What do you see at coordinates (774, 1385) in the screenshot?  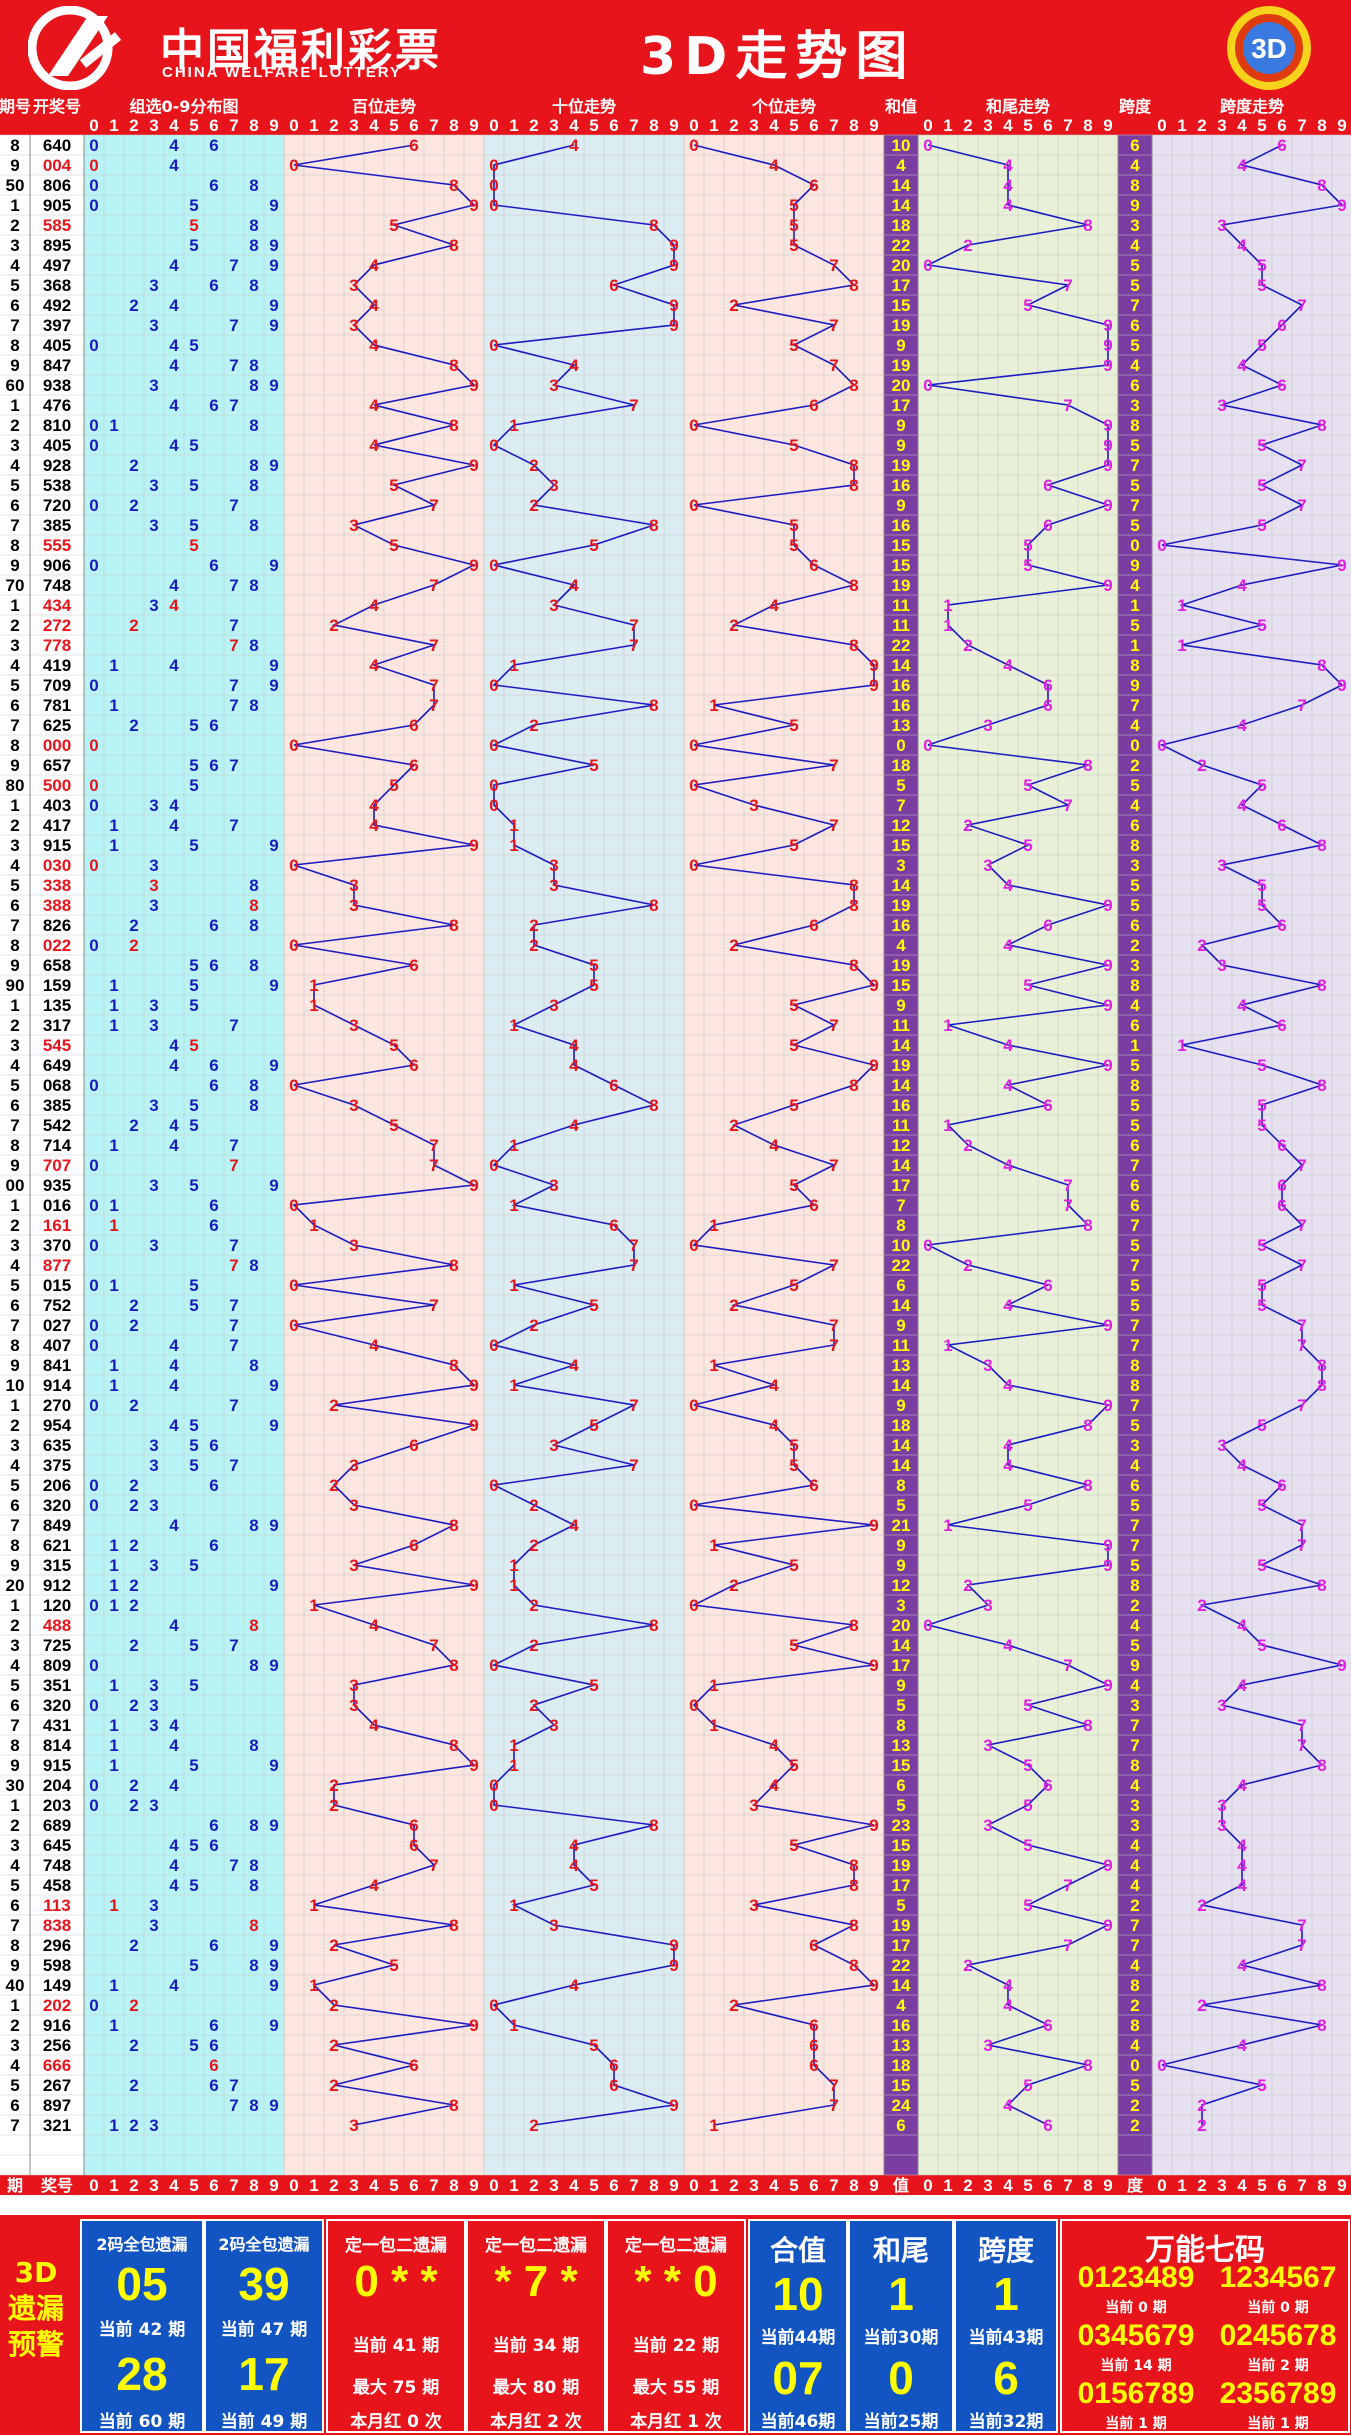 I see `units-mark: 4` at bounding box center [774, 1385].